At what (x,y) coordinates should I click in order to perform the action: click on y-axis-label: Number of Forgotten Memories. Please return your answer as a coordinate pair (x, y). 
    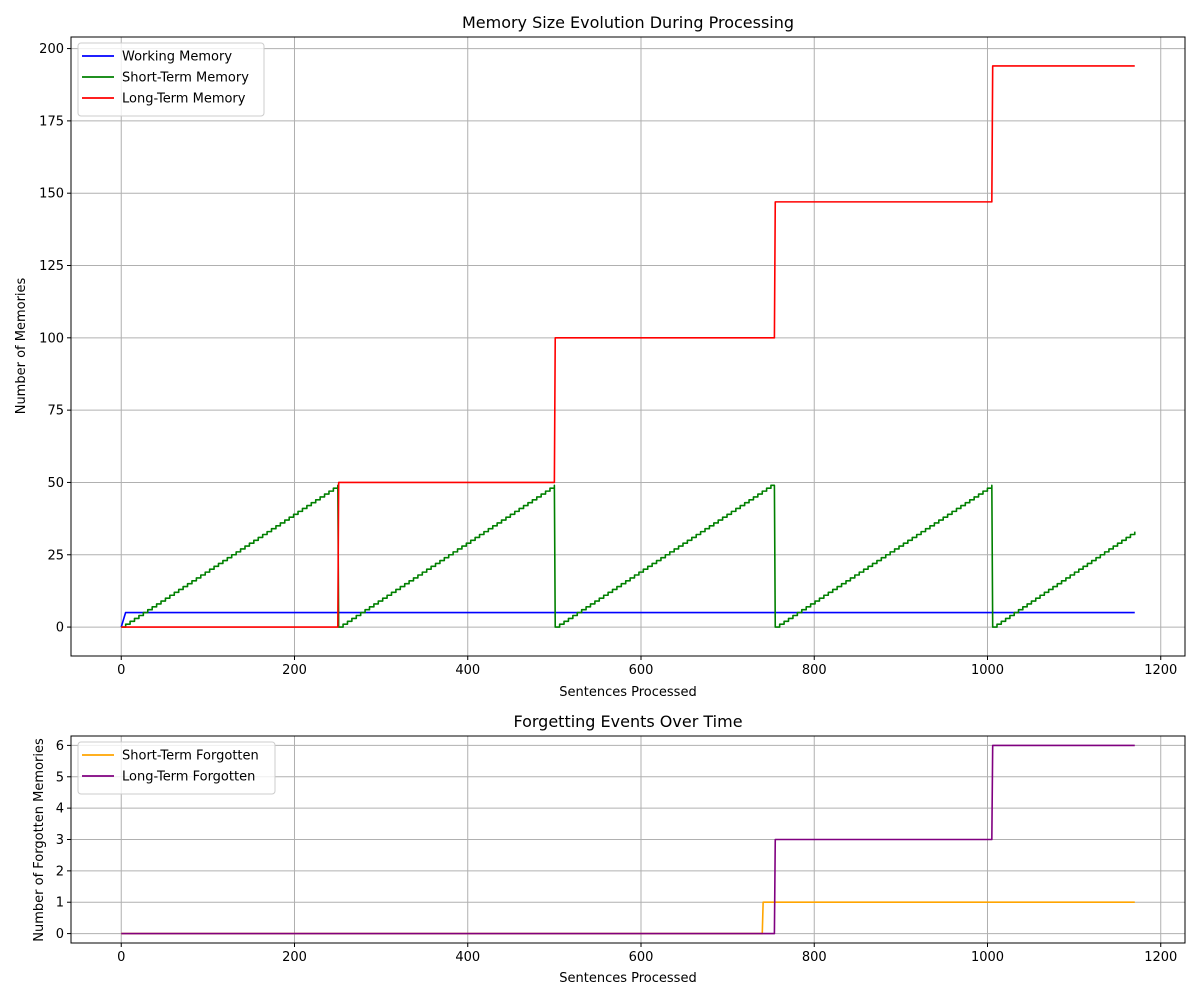
    Looking at the image, I should click on (39, 840).